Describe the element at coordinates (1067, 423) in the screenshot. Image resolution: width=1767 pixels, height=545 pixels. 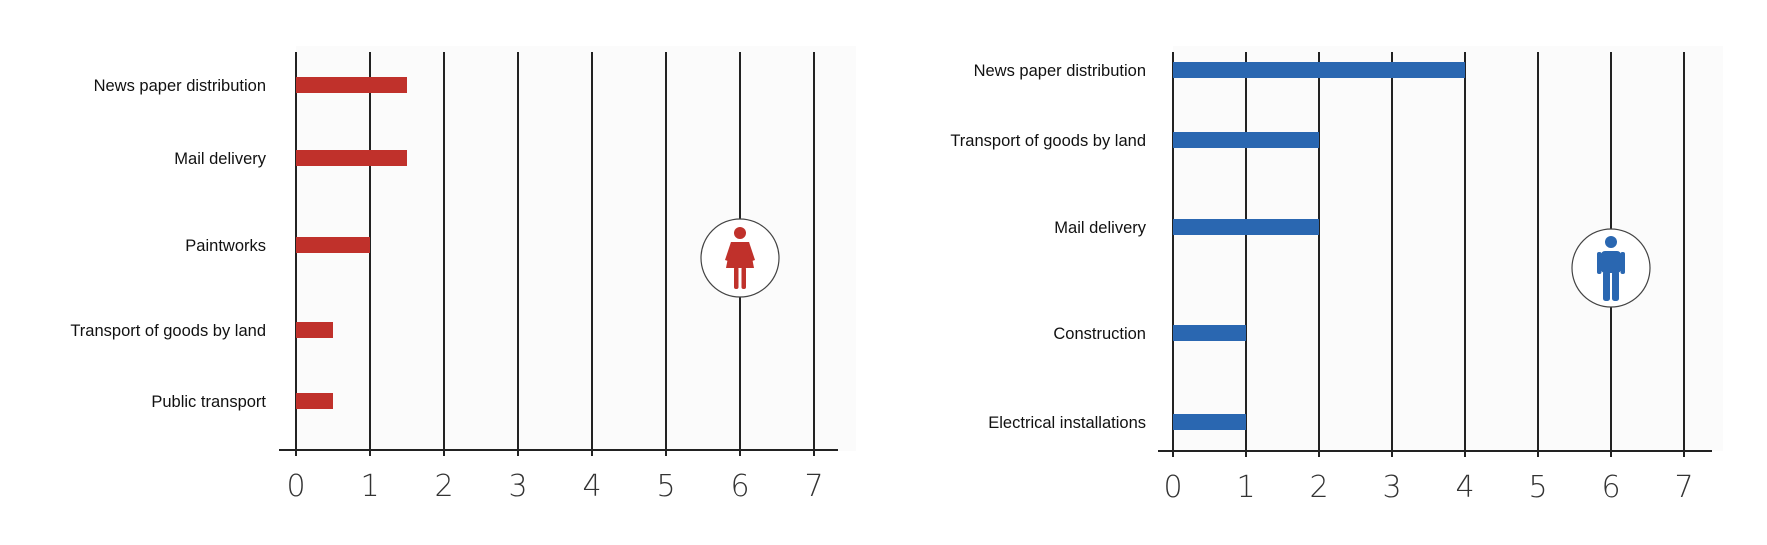
I see `category-label: Electrical installations` at that location.